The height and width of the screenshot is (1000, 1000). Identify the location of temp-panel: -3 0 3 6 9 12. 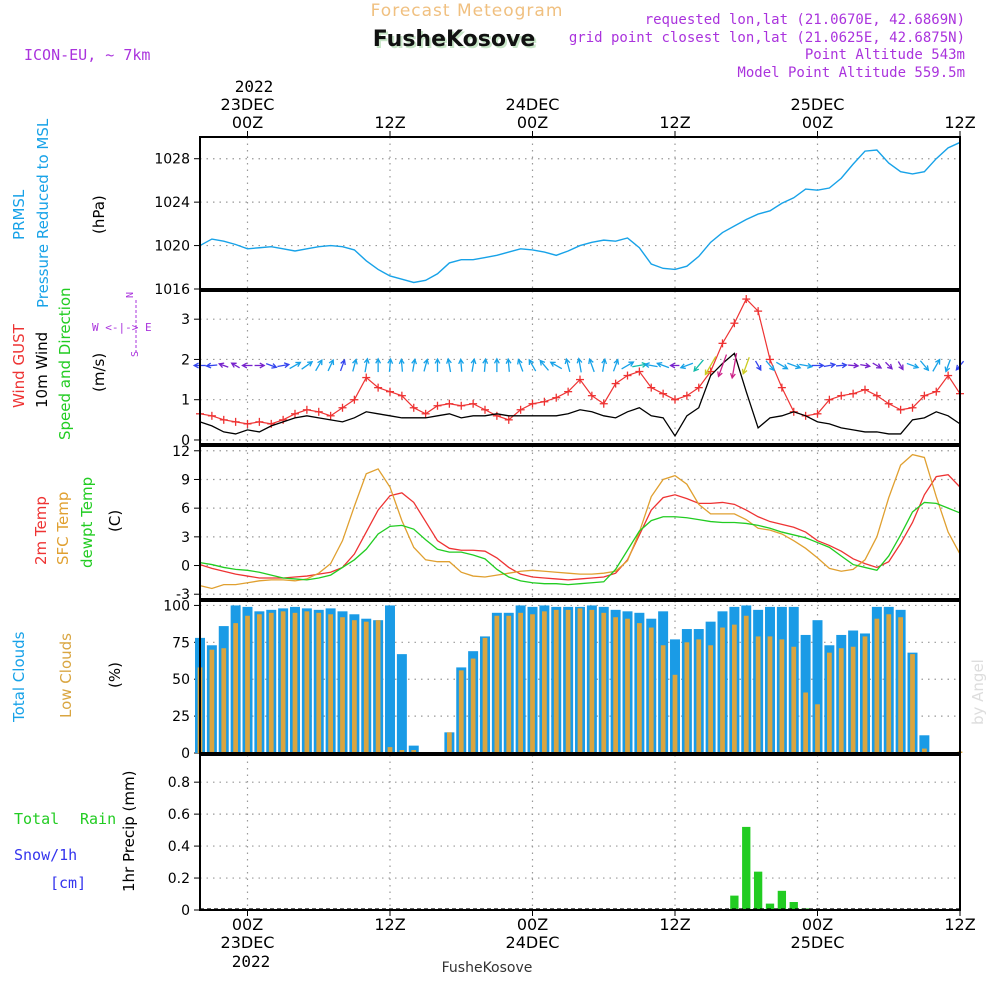
(566, 523).